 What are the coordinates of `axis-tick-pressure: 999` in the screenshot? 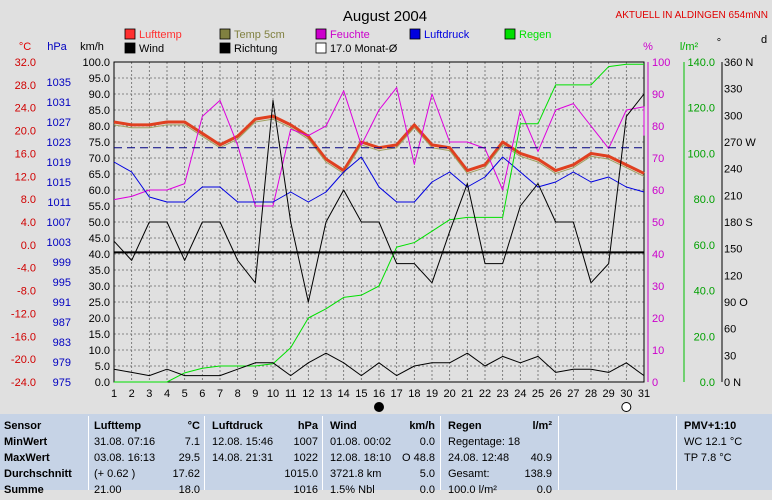 It's located at (62, 263).